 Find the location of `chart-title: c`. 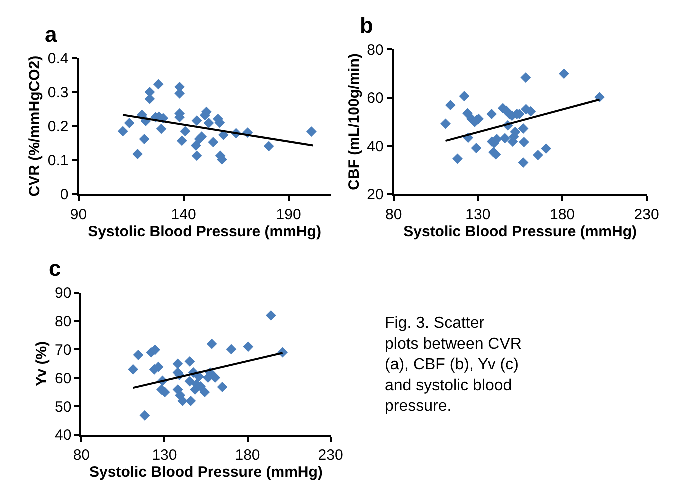

chart-title: c is located at coordinates (55, 268).